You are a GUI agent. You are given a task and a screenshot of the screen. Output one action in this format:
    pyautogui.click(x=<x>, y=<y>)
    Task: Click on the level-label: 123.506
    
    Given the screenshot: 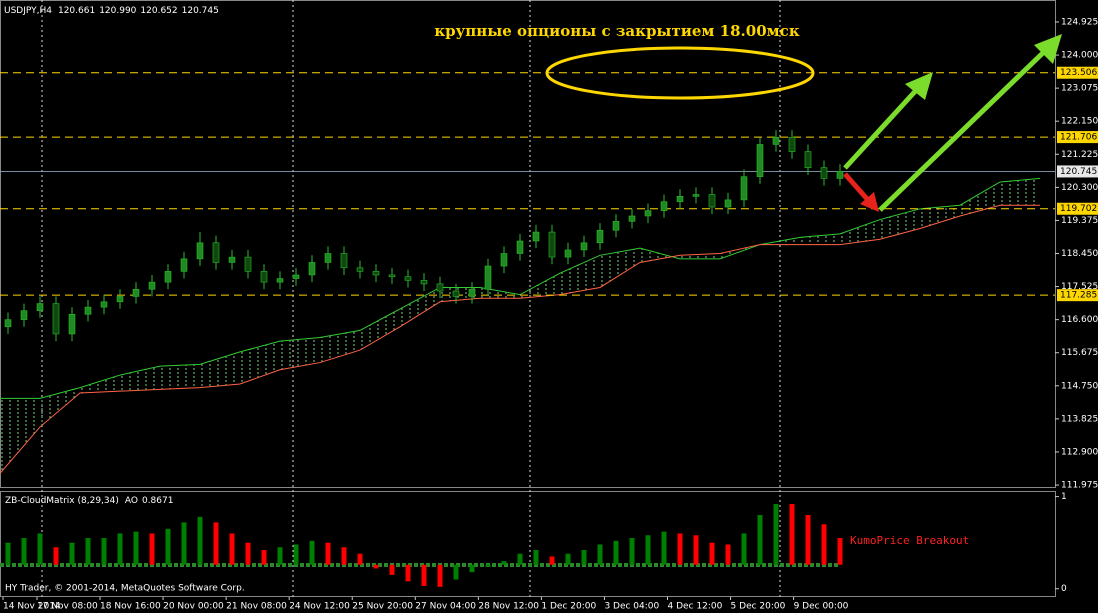 What is the action you would take?
    pyautogui.click(x=1078, y=73)
    